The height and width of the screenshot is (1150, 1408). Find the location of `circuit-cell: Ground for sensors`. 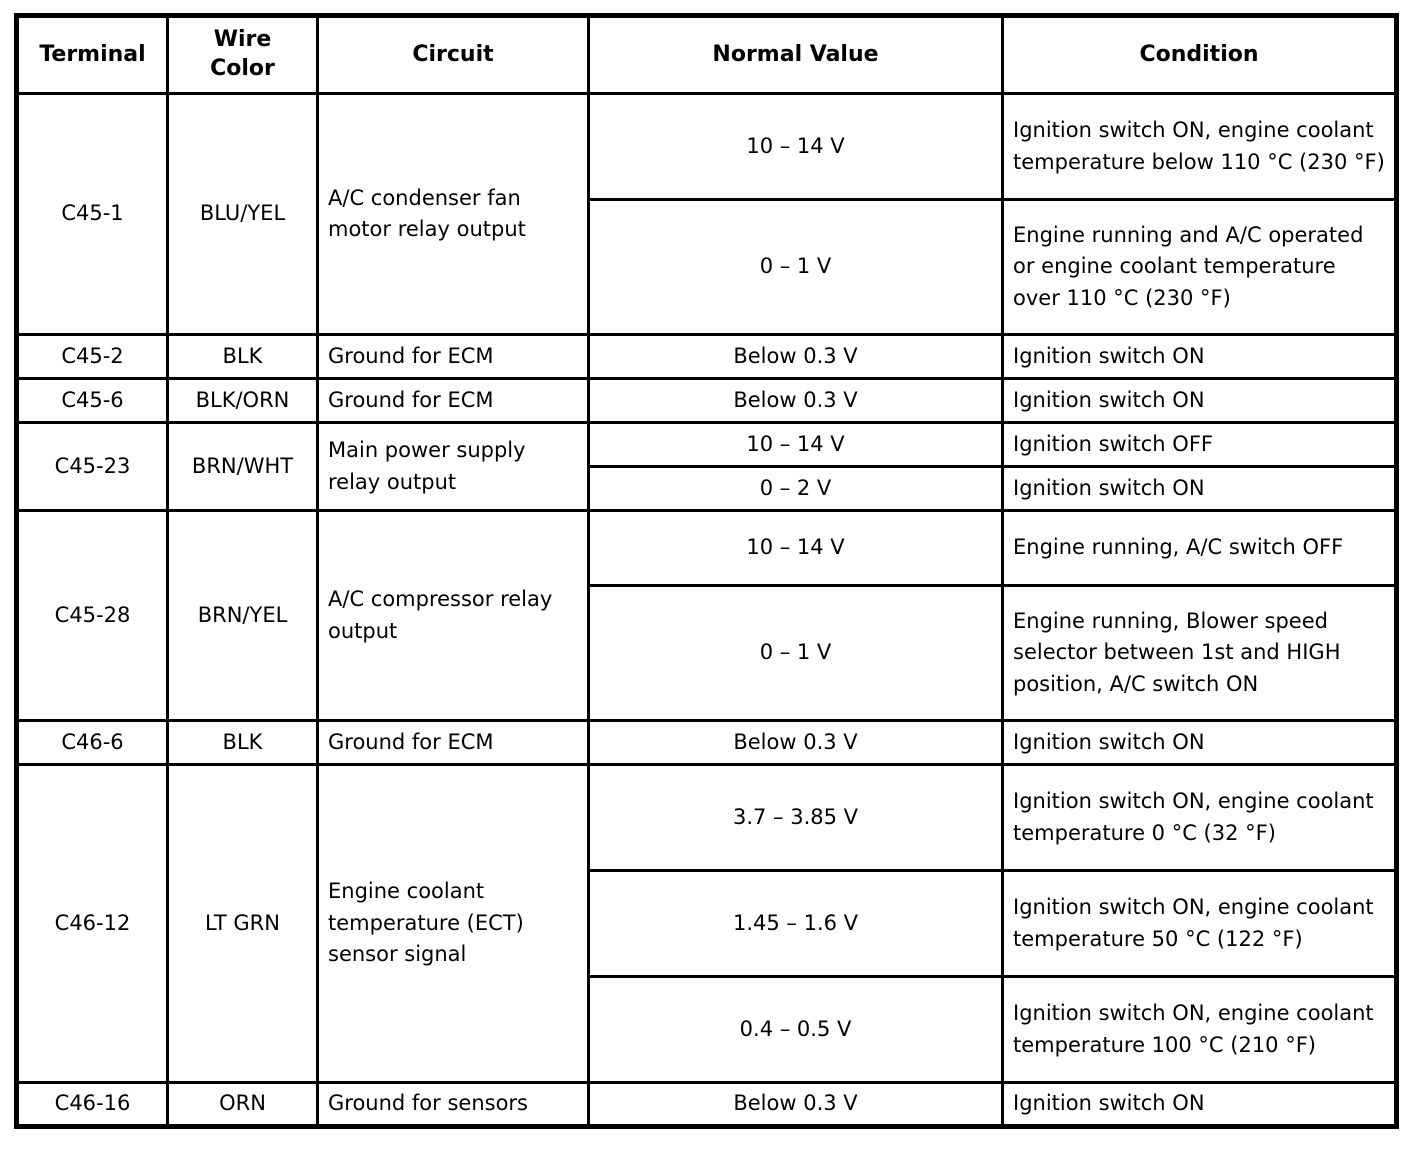

circuit-cell: Ground for sensors is located at coordinates (453, 1104).